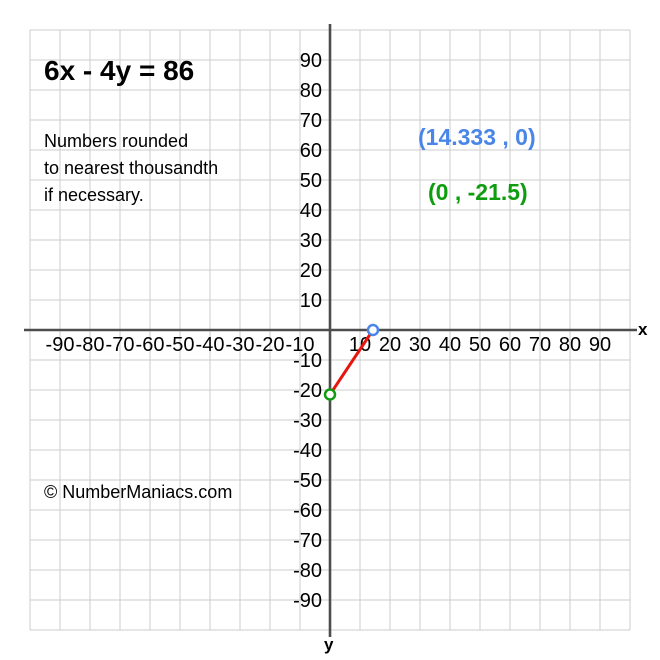 This screenshot has width=660, height=660. Describe the element at coordinates (138, 492) in the screenshot. I see `watermark: © NumberManiacs.com` at that location.